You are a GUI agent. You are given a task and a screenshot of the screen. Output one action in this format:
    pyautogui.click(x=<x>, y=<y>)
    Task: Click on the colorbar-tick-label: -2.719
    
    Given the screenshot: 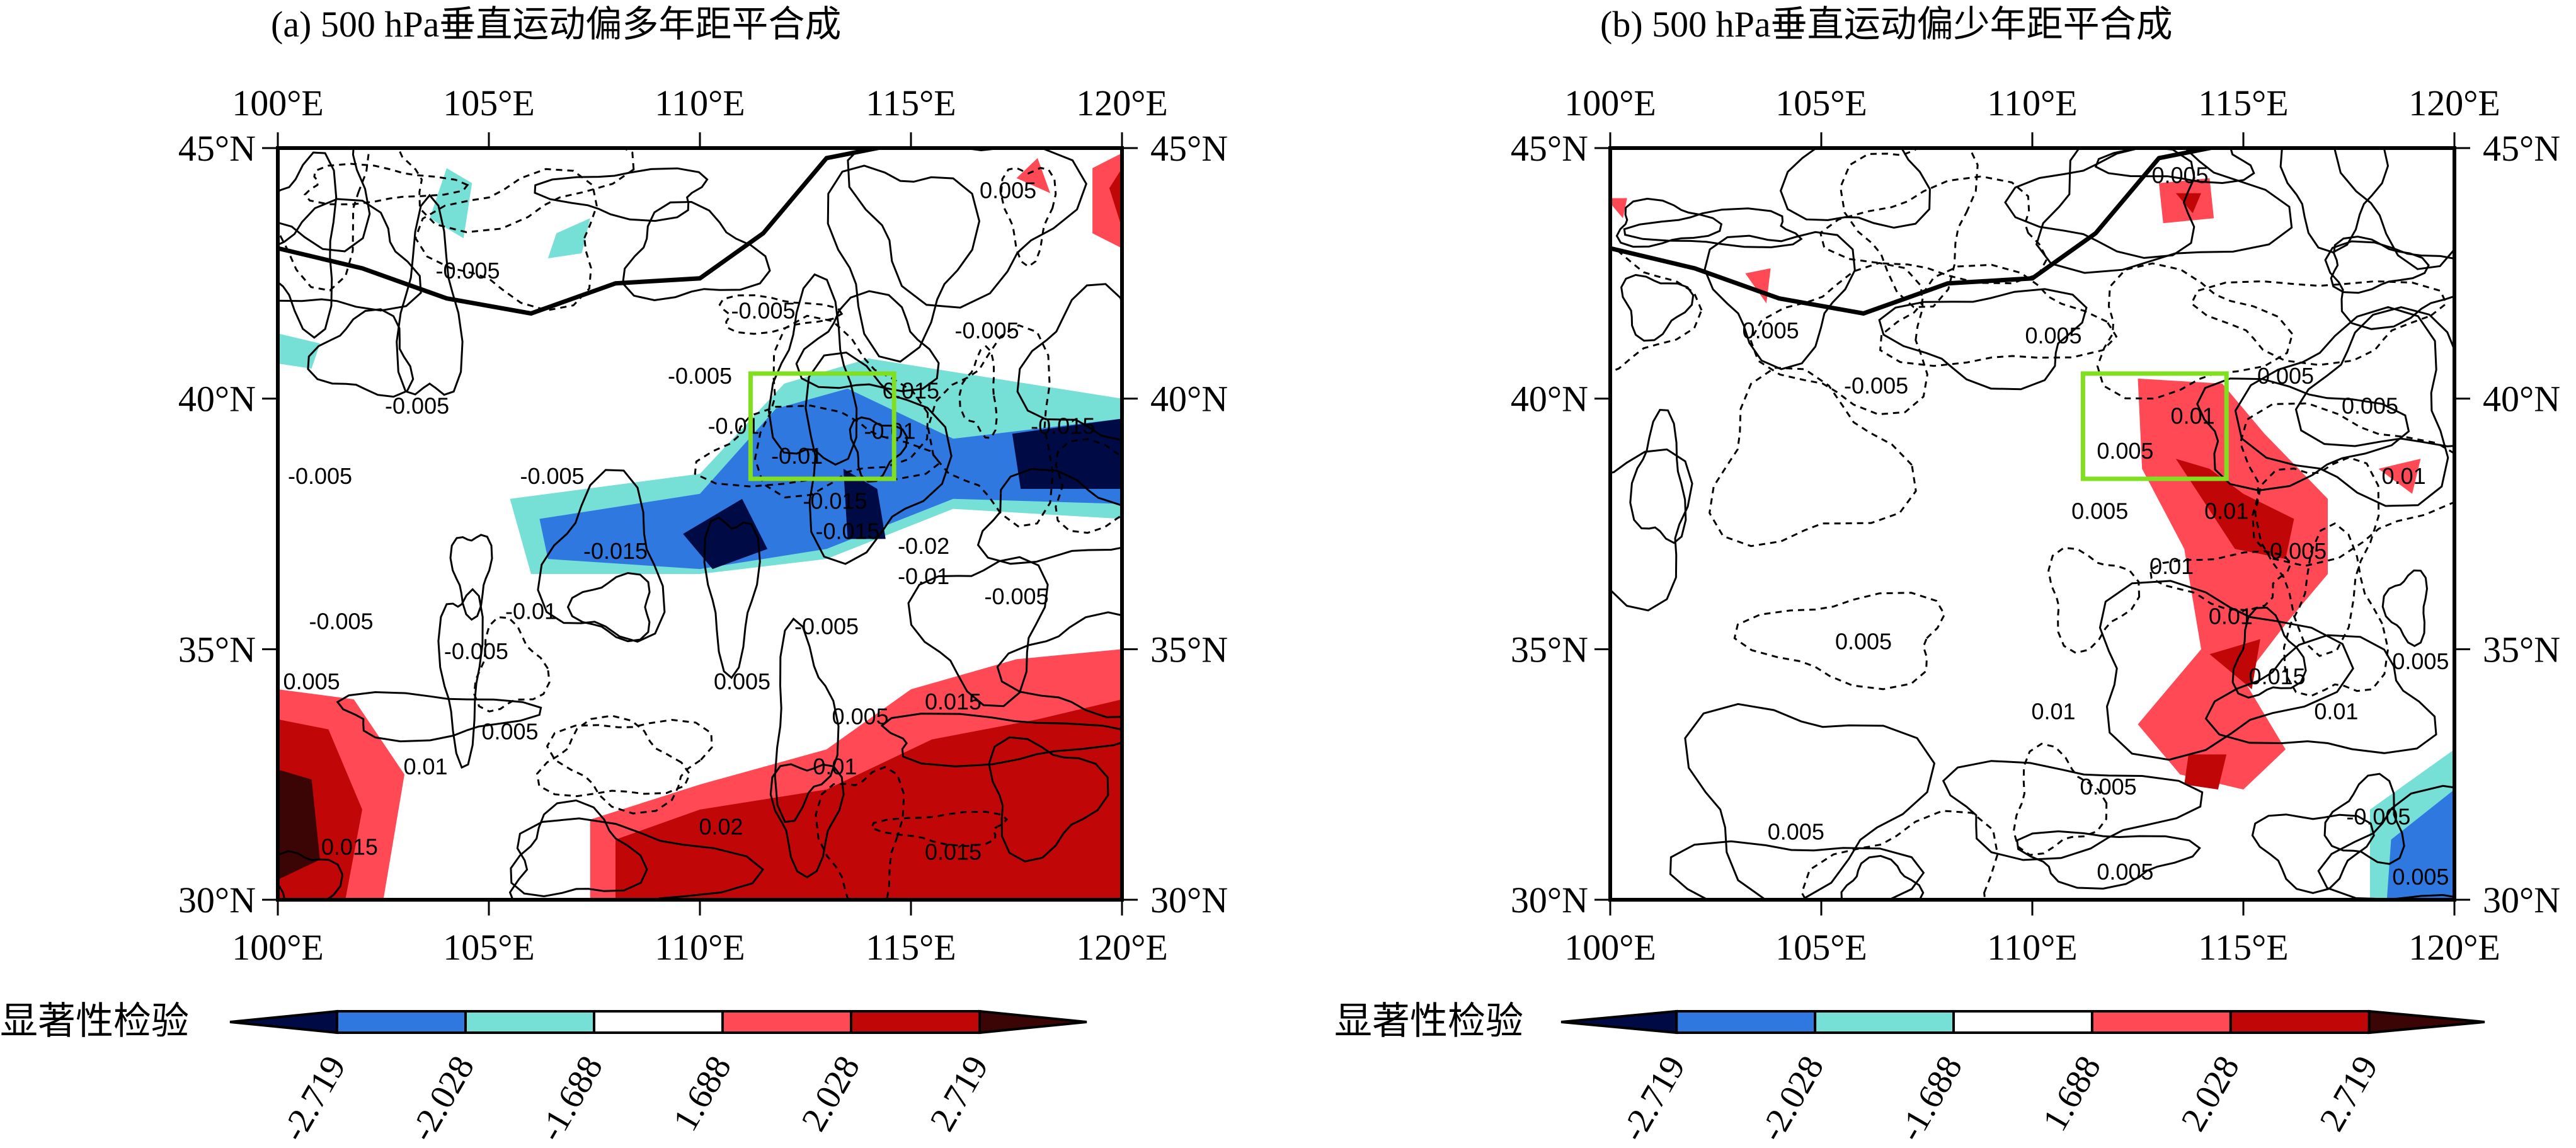 What is the action you would take?
    pyautogui.click(x=313, y=1099)
    